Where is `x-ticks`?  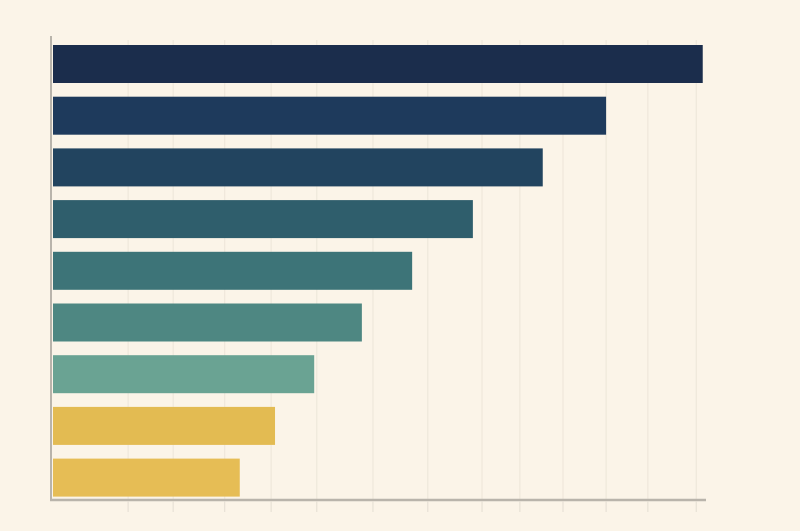
x-ticks is located at coordinates (412, 506).